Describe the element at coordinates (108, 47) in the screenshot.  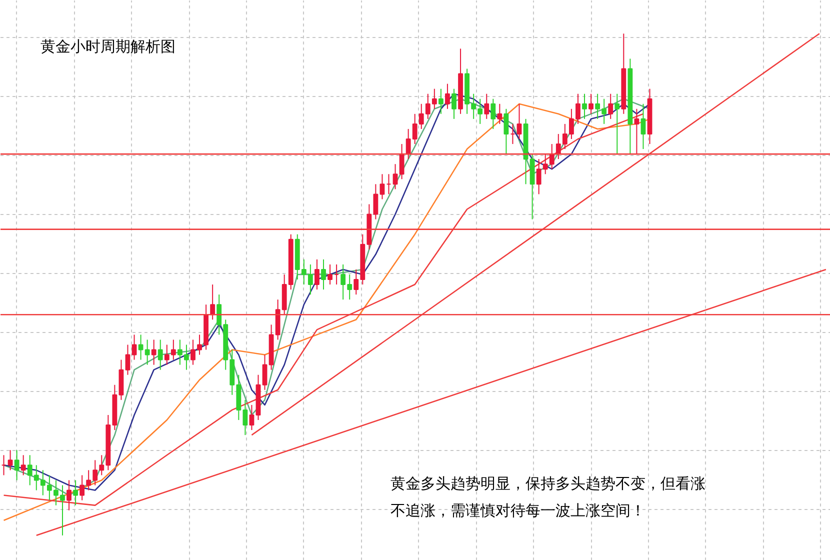
I see `chart-title: 黄金小时周期解析图` at that location.